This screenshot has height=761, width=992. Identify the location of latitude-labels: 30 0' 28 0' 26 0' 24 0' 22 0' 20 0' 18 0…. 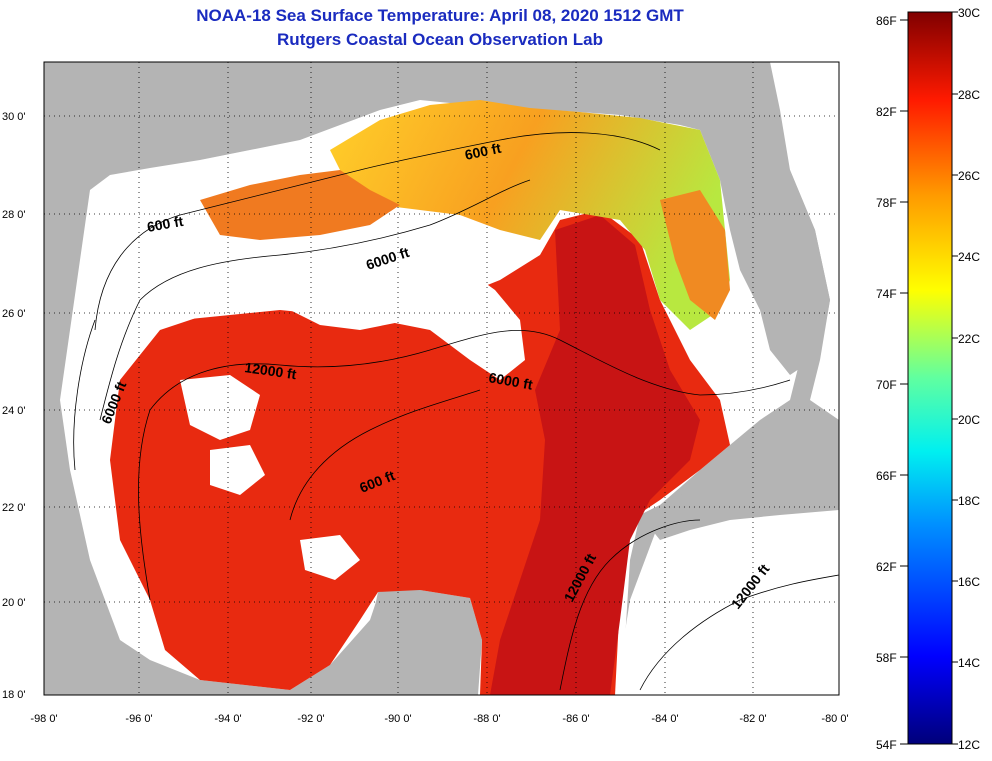
(14, 406).